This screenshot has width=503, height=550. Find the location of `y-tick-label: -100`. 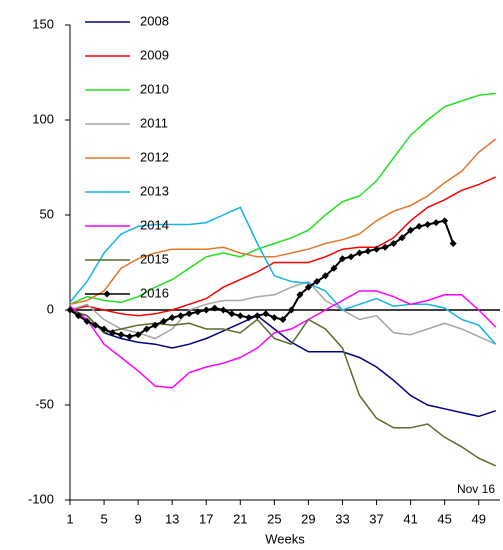

y-tick-label: -100 is located at coordinates (41, 498).